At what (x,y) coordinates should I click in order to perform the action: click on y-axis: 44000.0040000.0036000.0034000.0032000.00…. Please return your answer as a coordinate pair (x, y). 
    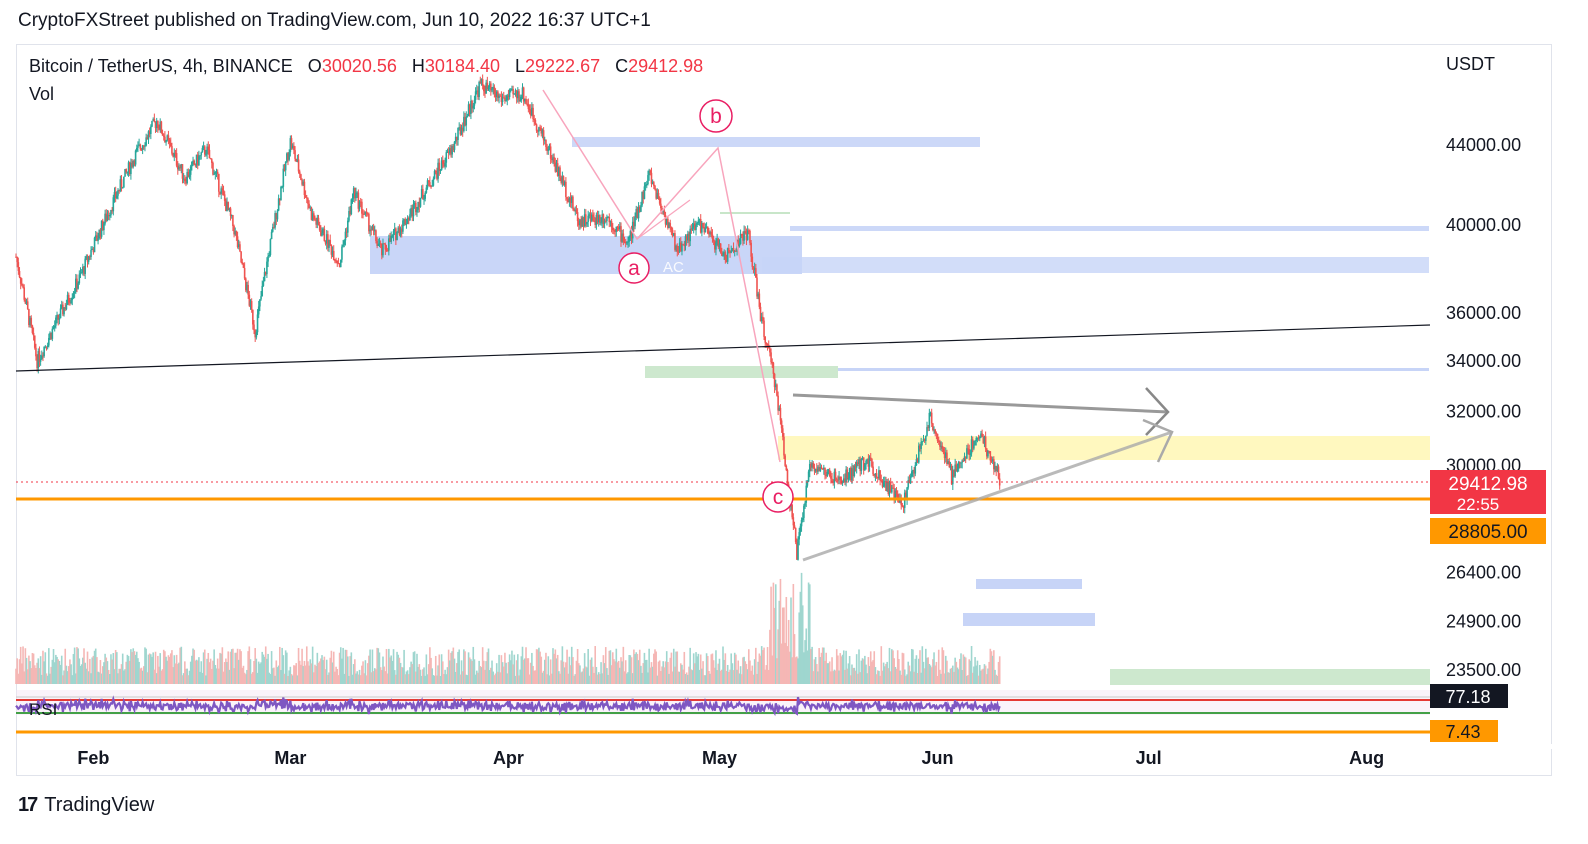
    Looking at the image, I should click on (1483, 407).